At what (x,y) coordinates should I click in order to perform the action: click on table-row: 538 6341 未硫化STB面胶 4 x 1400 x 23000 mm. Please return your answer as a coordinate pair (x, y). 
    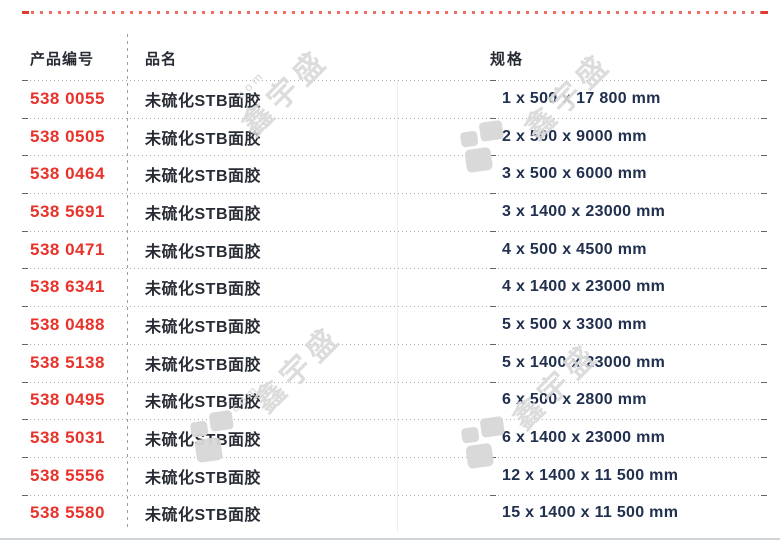
    Looking at the image, I should click on (395, 287).